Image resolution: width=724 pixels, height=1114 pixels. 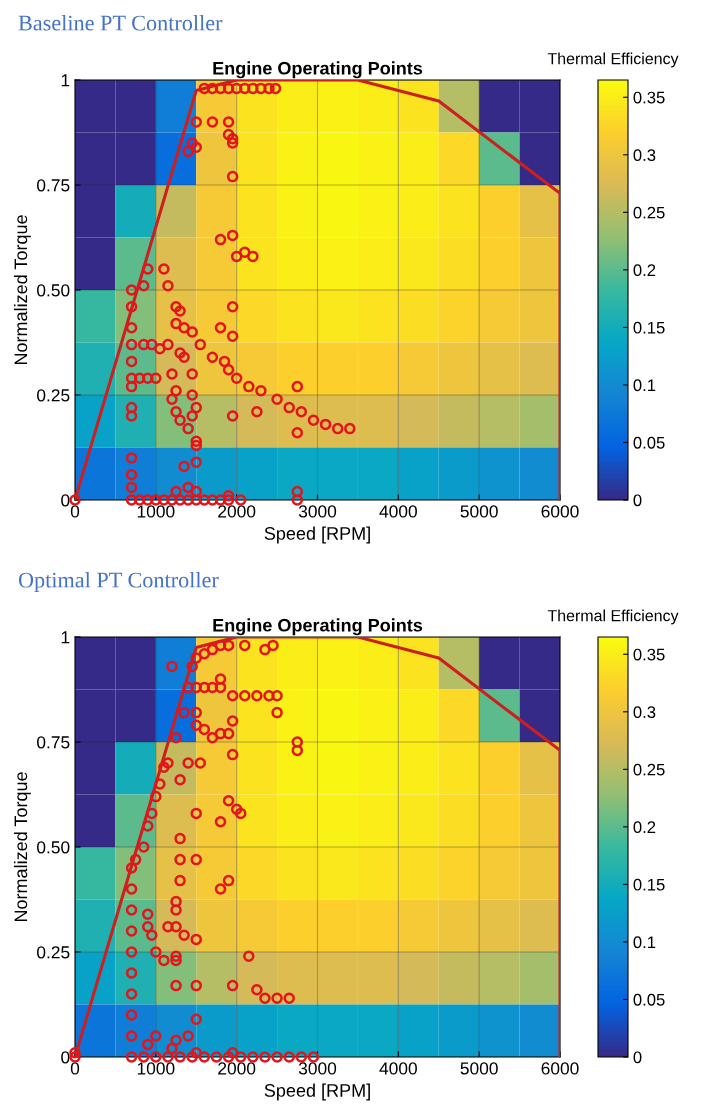 What do you see at coordinates (120, 22) in the screenshot?
I see `chart-title: Baseline PT Controller` at bounding box center [120, 22].